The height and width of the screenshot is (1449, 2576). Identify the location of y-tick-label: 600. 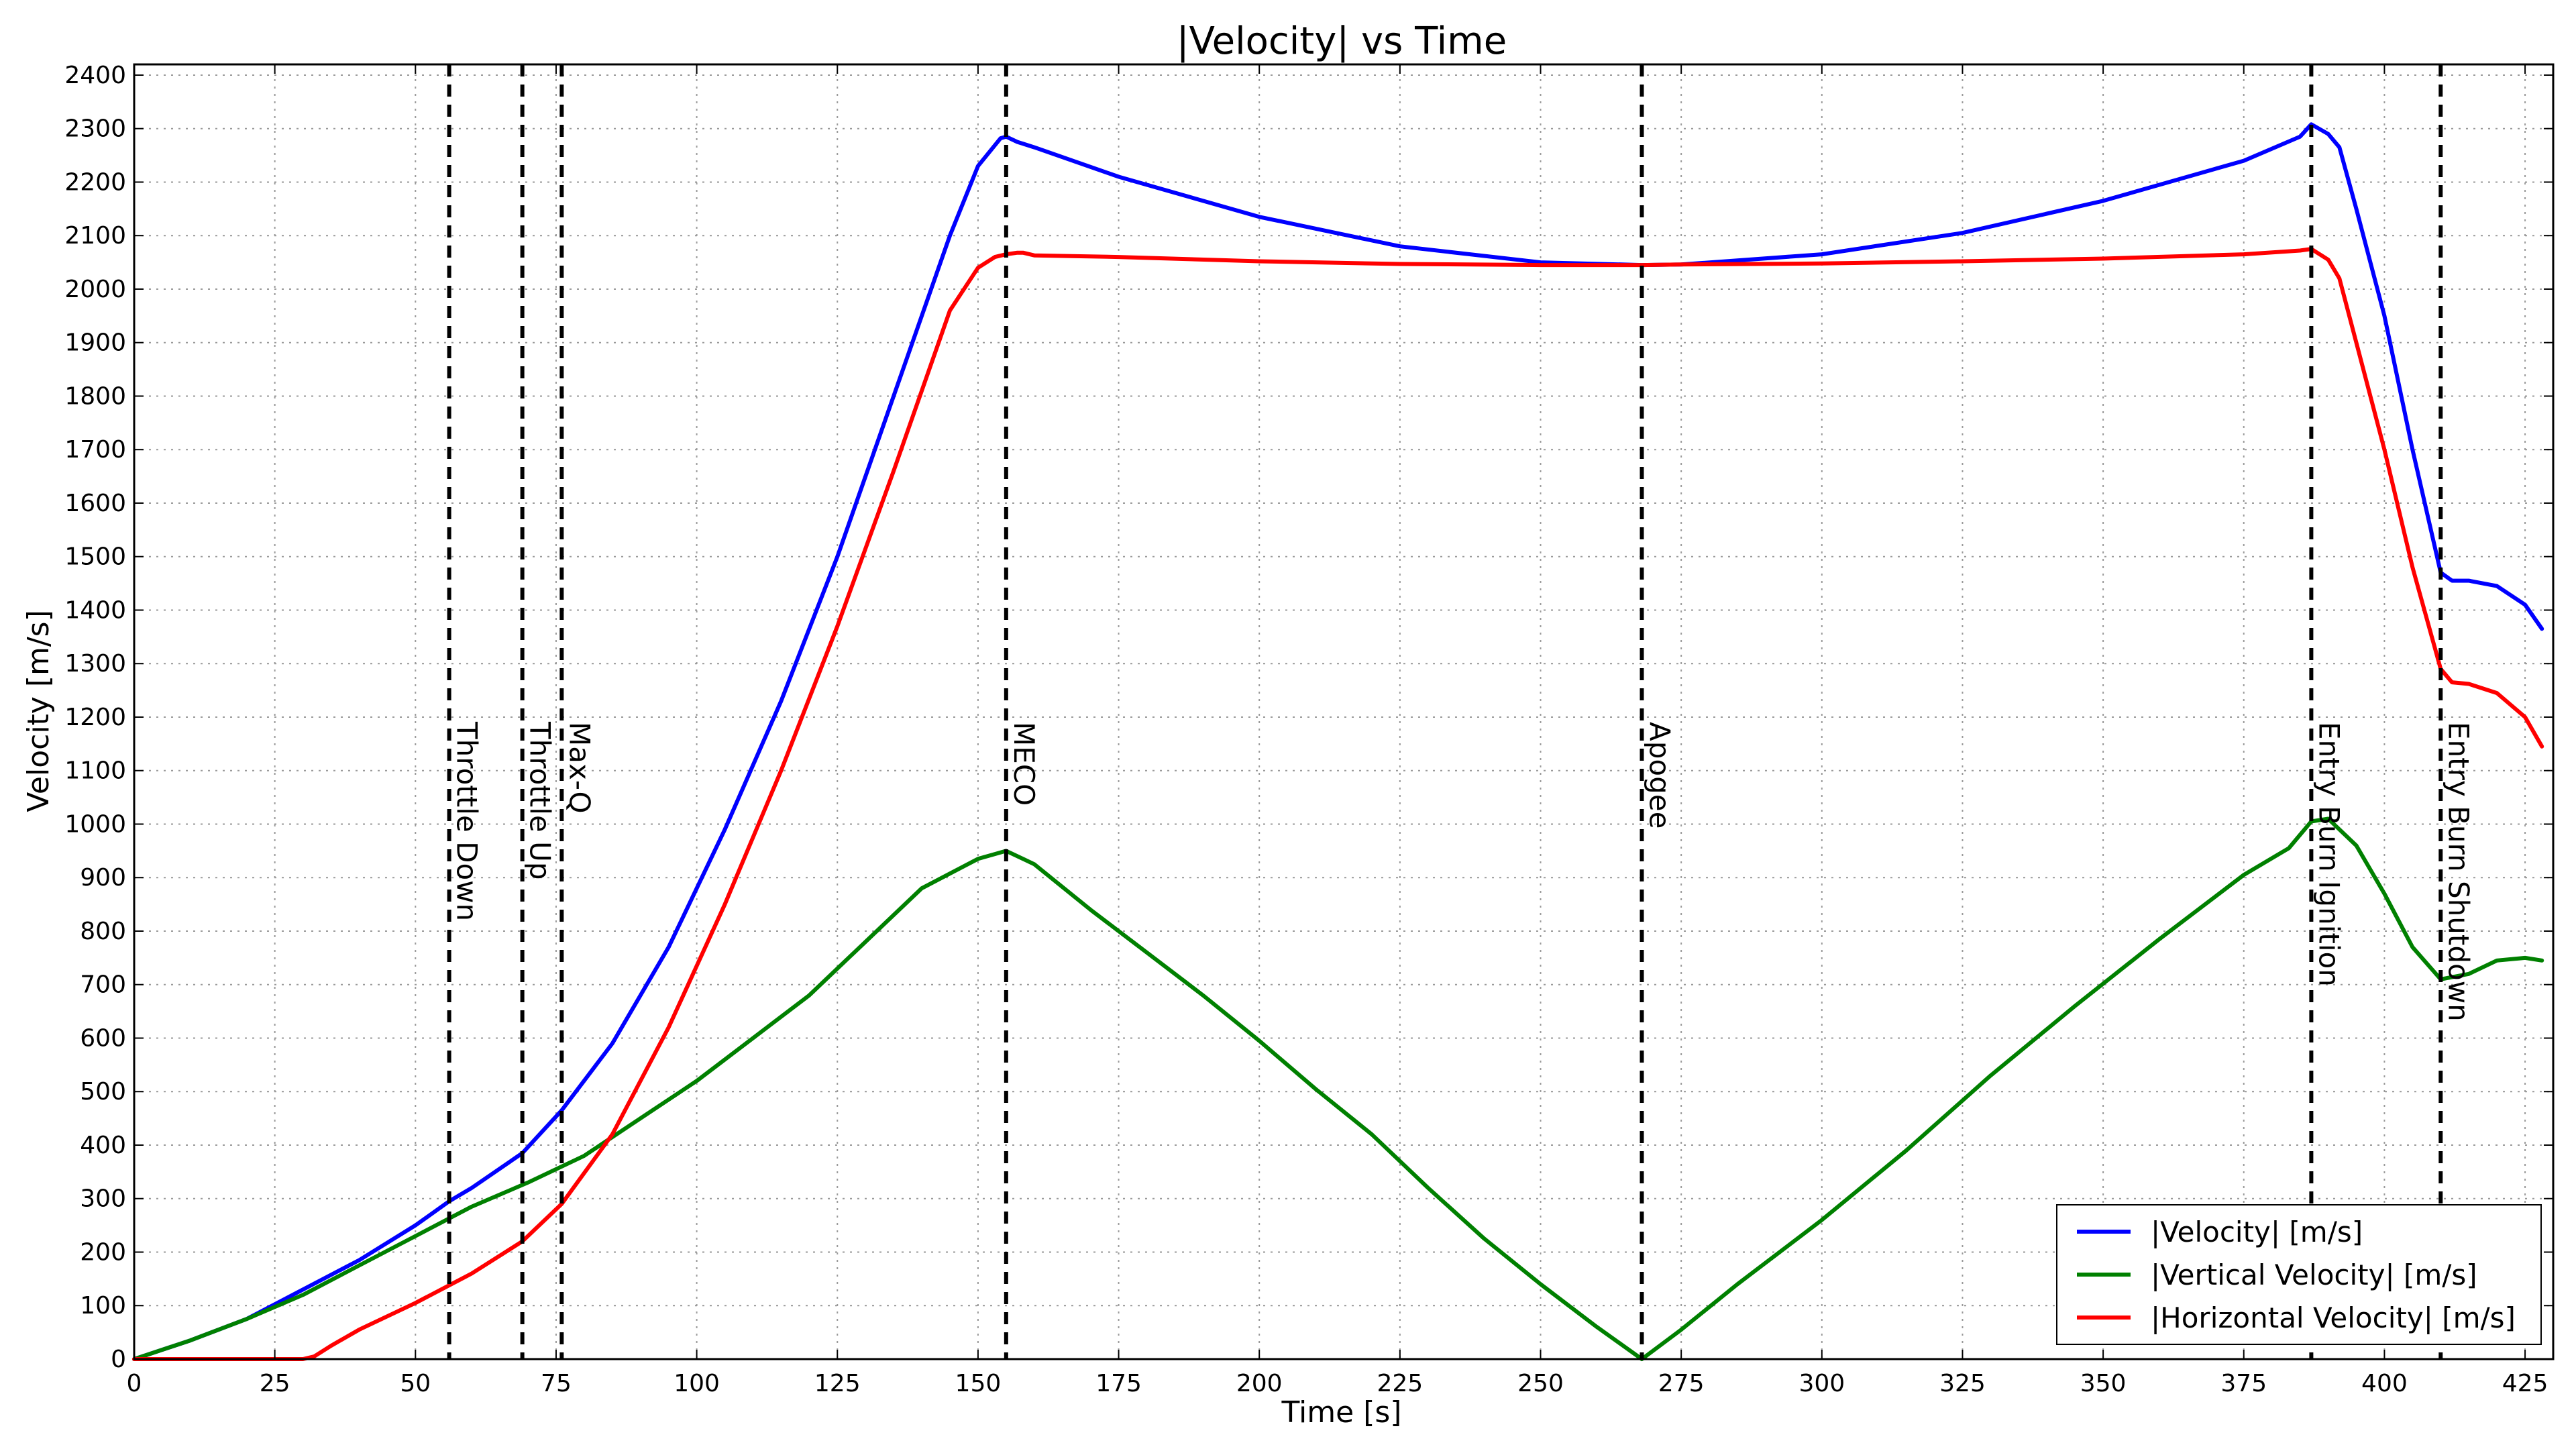
(103, 1038).